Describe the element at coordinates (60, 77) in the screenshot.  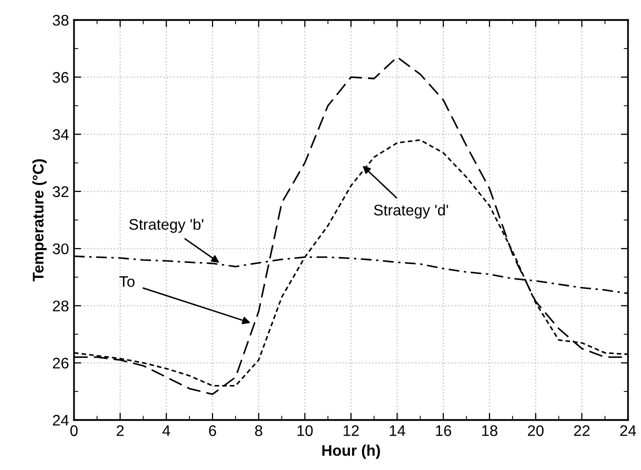
I see `y-tick-label: 36` at that location.